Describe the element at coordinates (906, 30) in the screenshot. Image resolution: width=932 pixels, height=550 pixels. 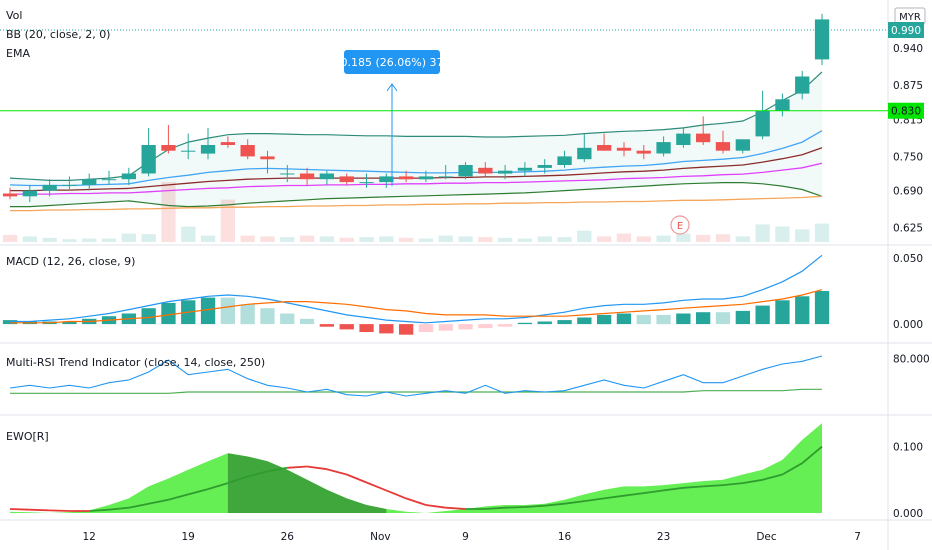
I see `last-price-tag` at that location.